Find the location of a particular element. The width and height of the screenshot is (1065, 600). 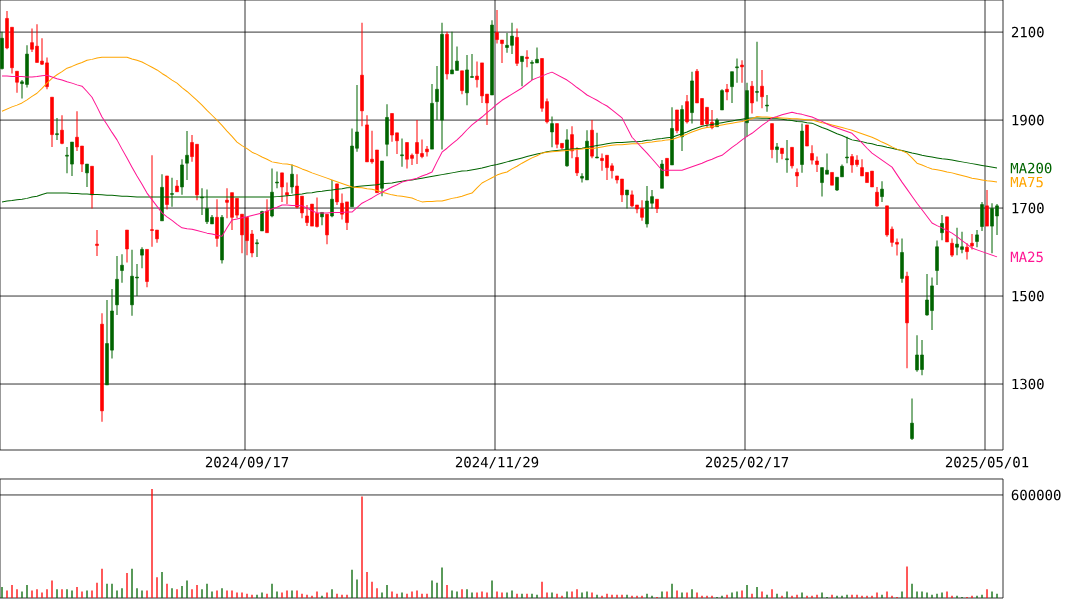

x-tick-label: 2024/11/29 is located at coordinates (497, 462).